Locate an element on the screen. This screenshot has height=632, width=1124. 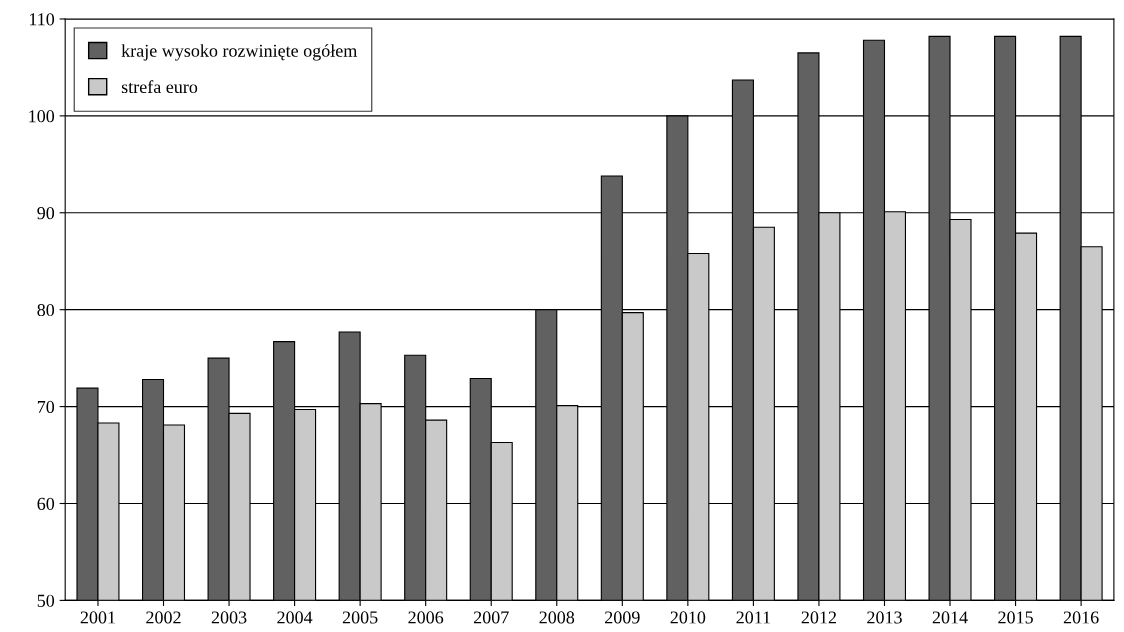
legend-label: kraje wysoko rozwinięte ogółem is located at coordinates (239, 52).